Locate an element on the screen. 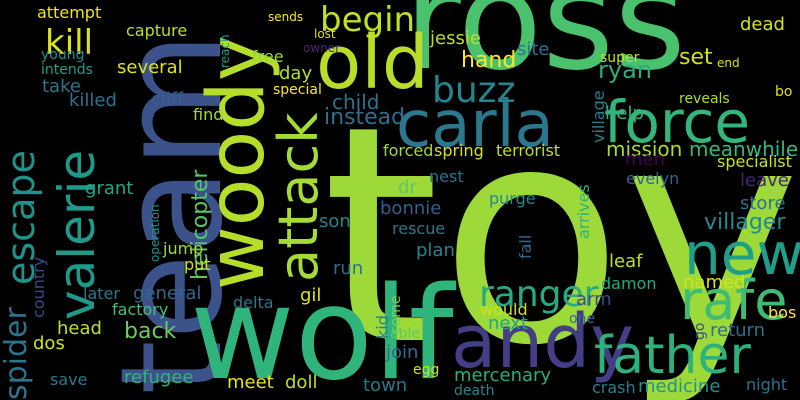  word-meet: meet is located at coordinates (250, 382).